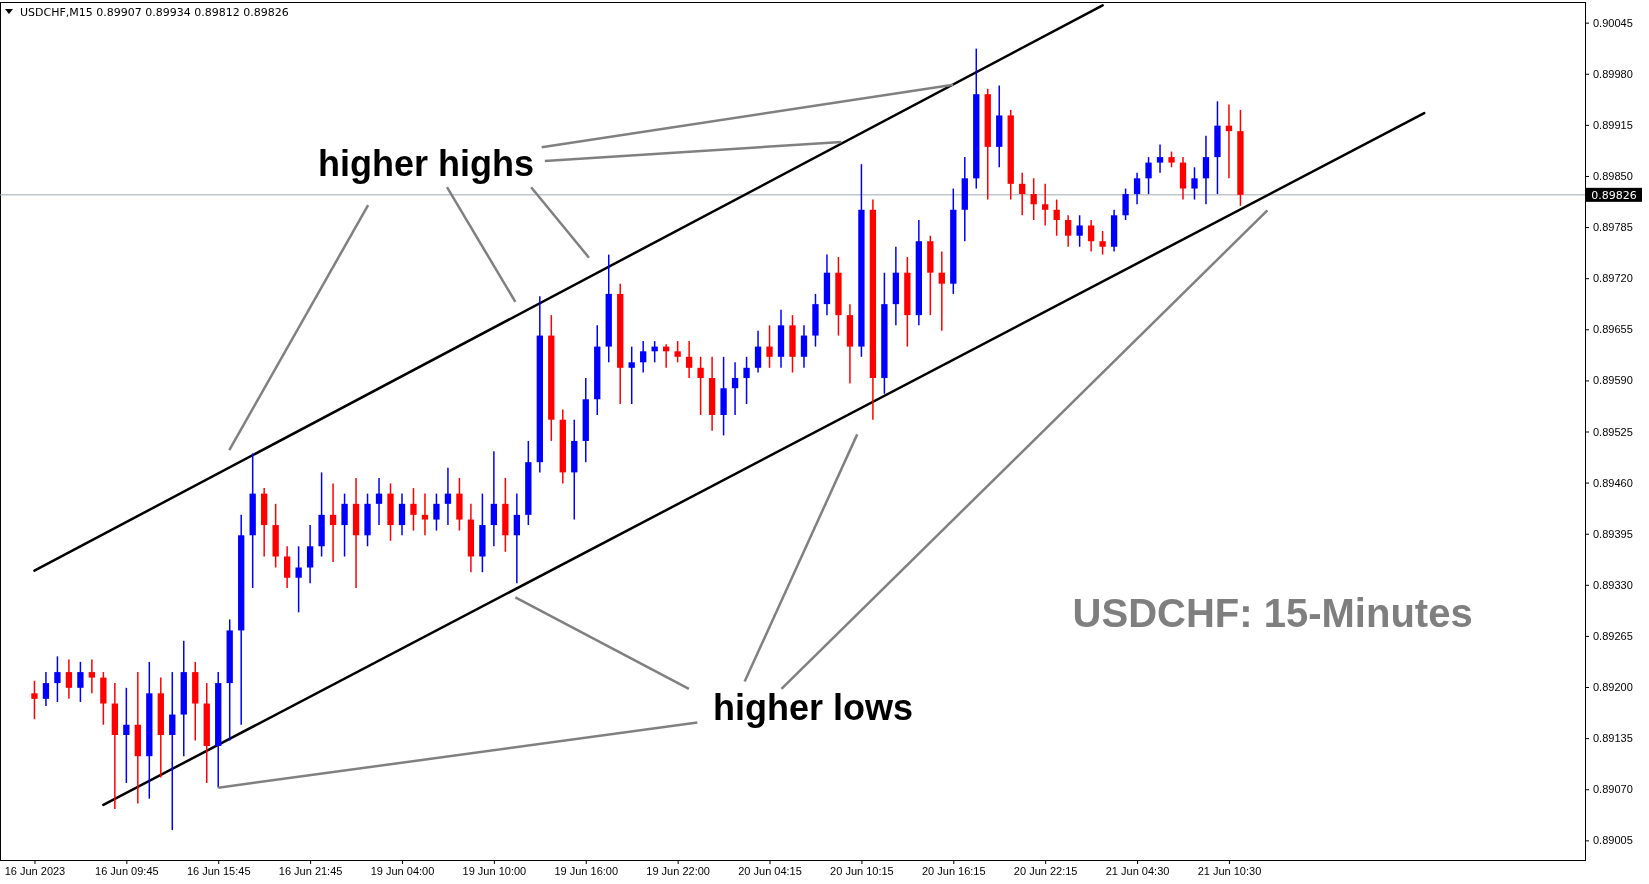 This screenshot has width=1649, height=884. Describe the element at coordinates (1613, 687) in the screenshot. I see `y-tick-label: 0.89200` at that location.